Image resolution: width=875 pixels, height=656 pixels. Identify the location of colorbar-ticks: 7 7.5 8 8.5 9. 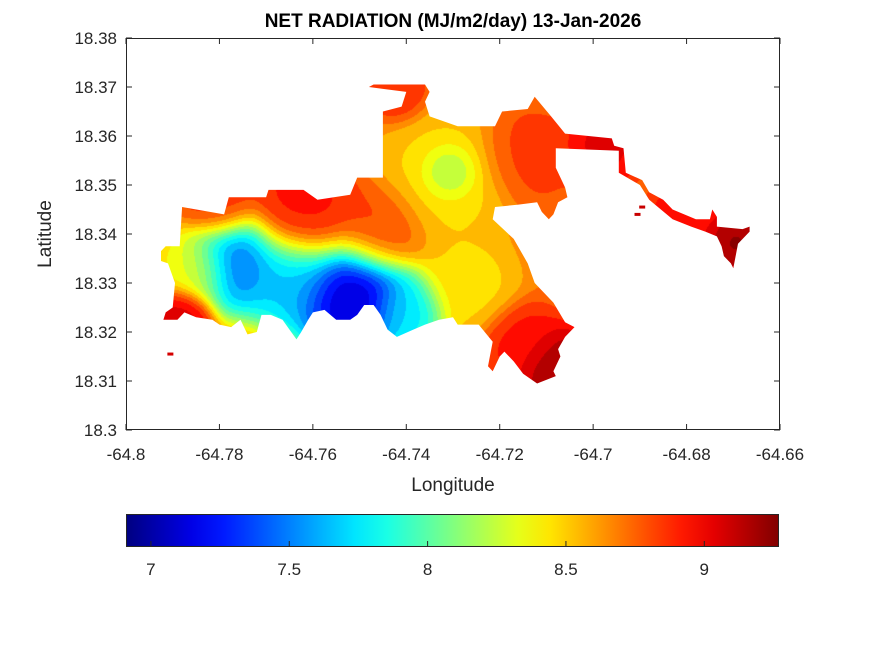
(427, 560).